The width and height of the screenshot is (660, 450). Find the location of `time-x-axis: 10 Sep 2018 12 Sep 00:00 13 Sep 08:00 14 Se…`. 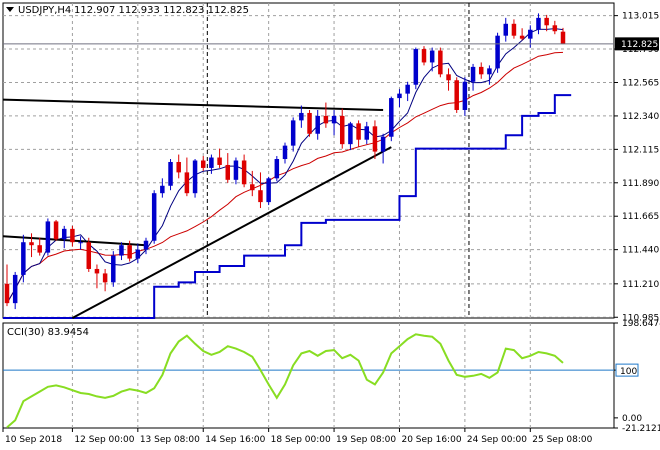

time-x-axis: 10 Sep 2018 12 Sep 00:00 13 Sep 08:00 14 Se… is located at coordinates (297, 436).